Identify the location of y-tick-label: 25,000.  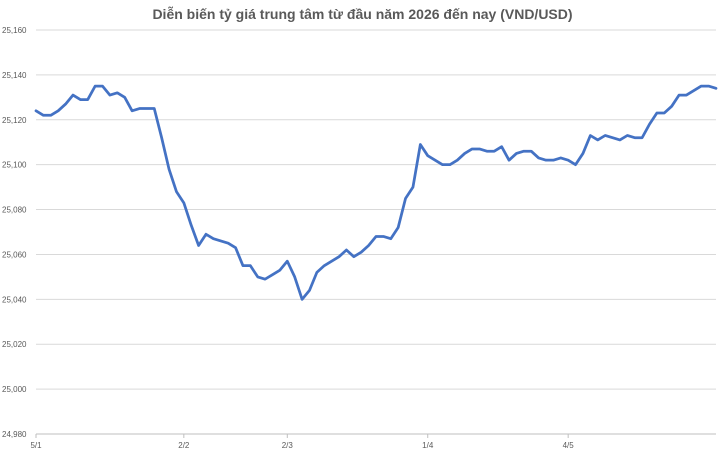
(14, 389).